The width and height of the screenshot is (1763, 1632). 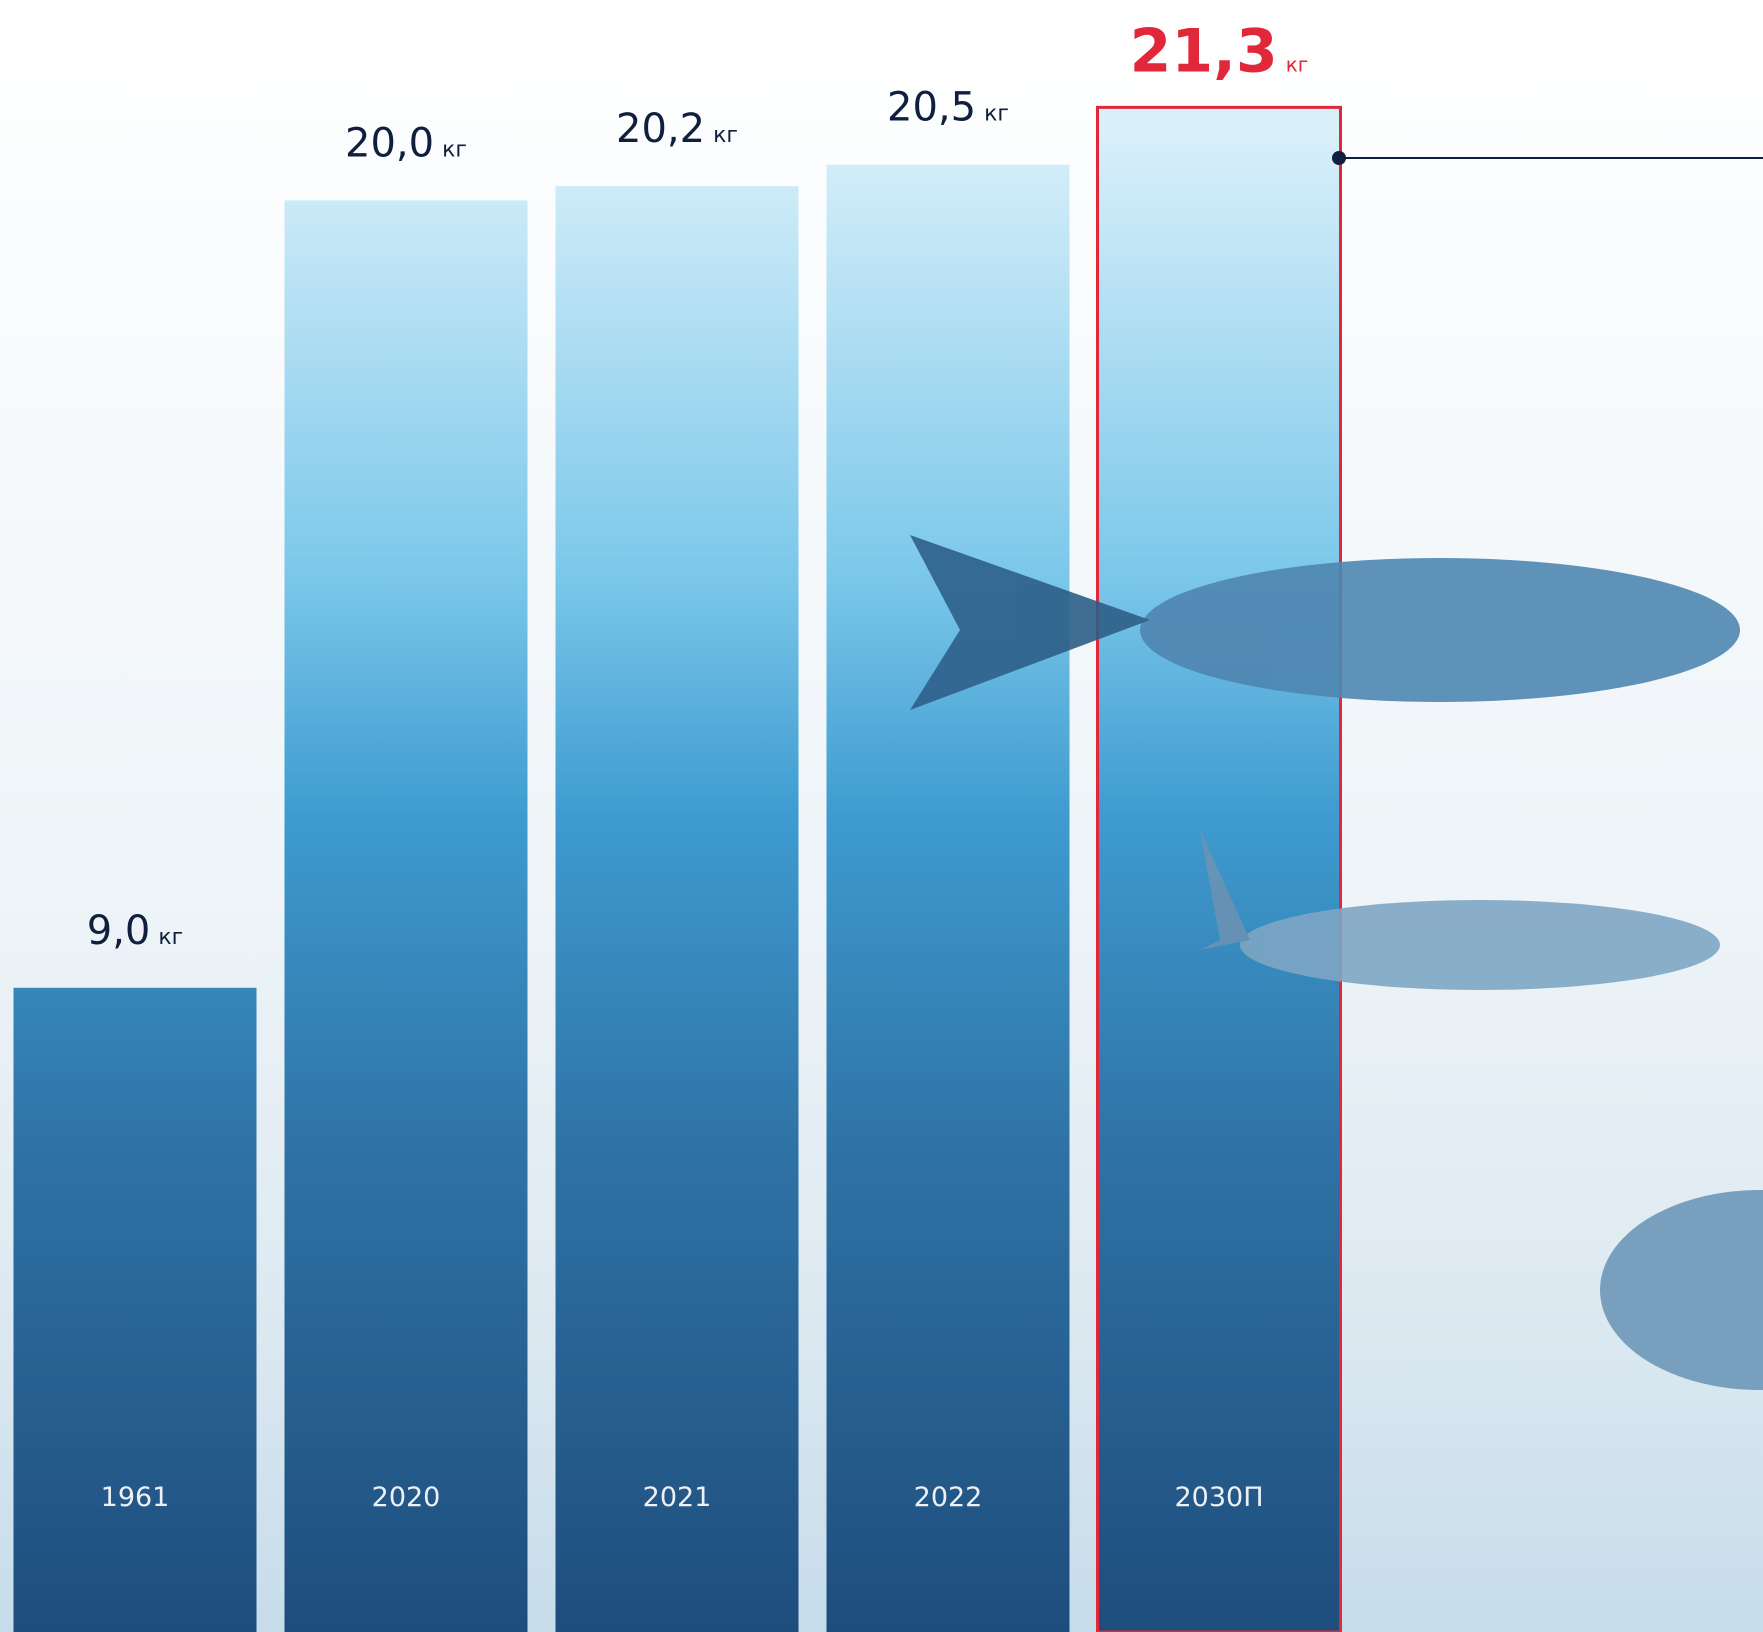 I want to click on category-label: 2020, so click(x=406, y=1497).